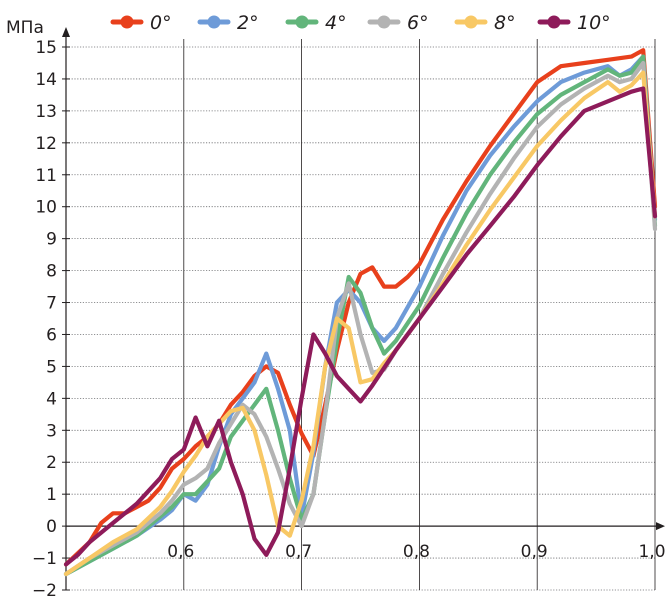 The image size is (668, 599). I want to click on x-tick-labels: 0,6 0,7 0,8 0,9 1,0, so click(416, 552).